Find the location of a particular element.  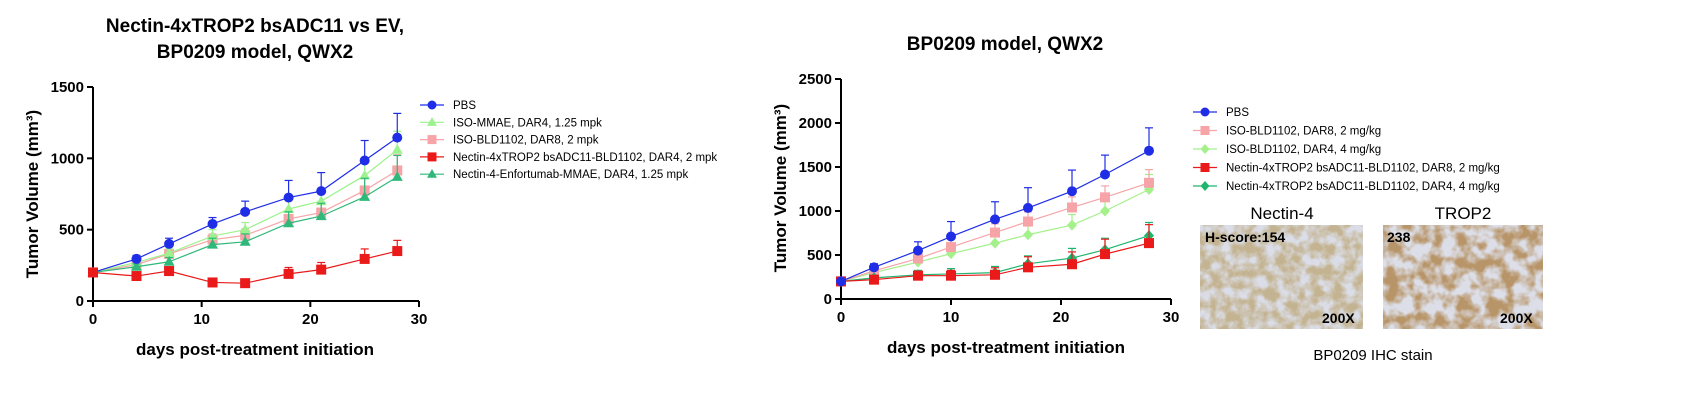

chart-left-y-tick-label: 500 is located at coordinates (71, 230).